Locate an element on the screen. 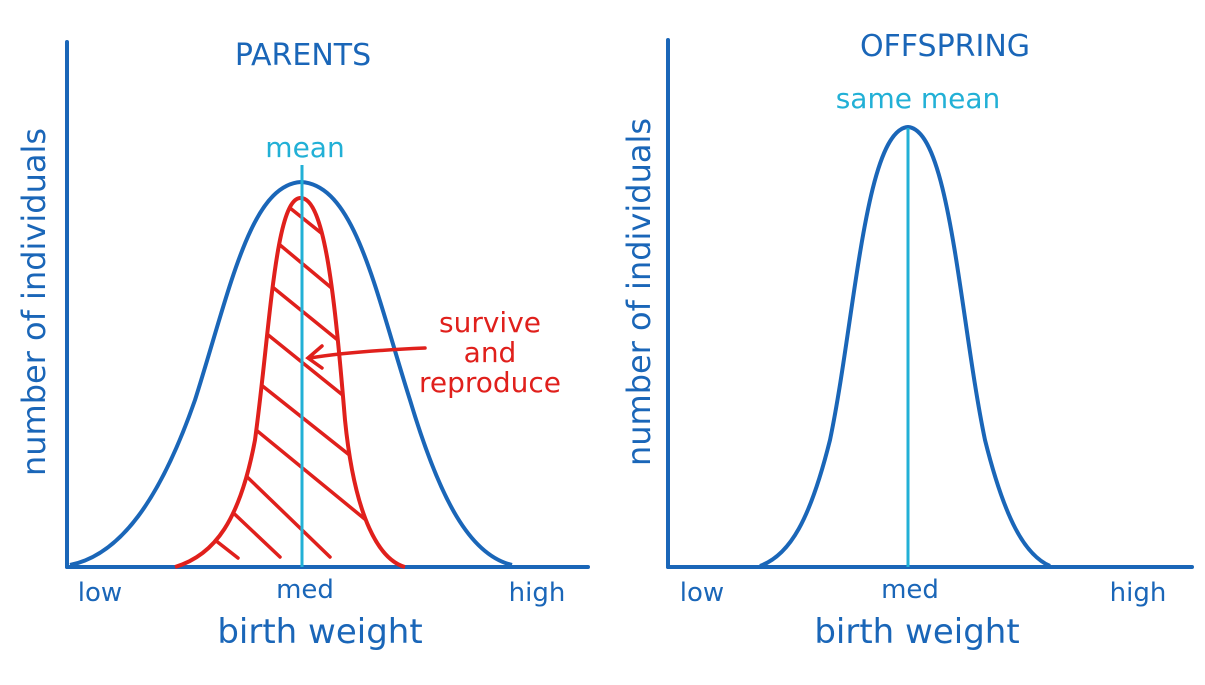  annotation-line-1: survive is located at coordinates (490, 322).